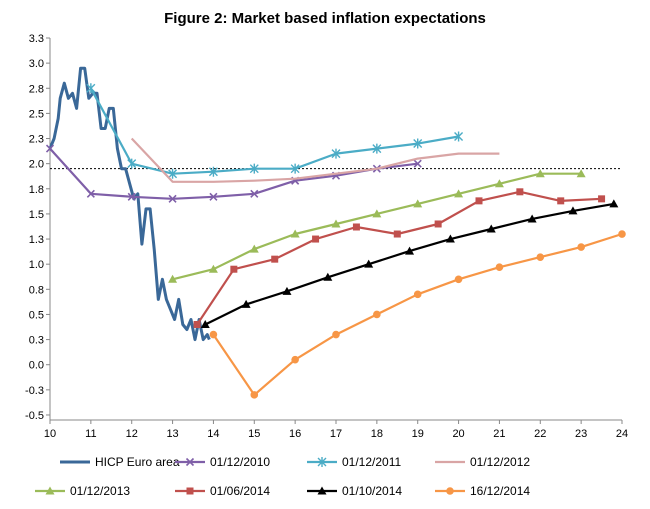  Describe the element at coordinates (540, 434) in the screenshot. I see `x-tick-label: 22` at that location.